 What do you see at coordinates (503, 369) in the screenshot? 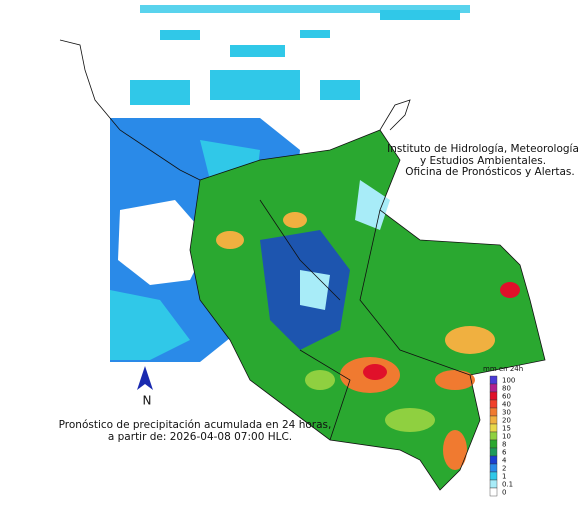
I see `legend-title: mm en 24h` at bounding box center [503, 369].